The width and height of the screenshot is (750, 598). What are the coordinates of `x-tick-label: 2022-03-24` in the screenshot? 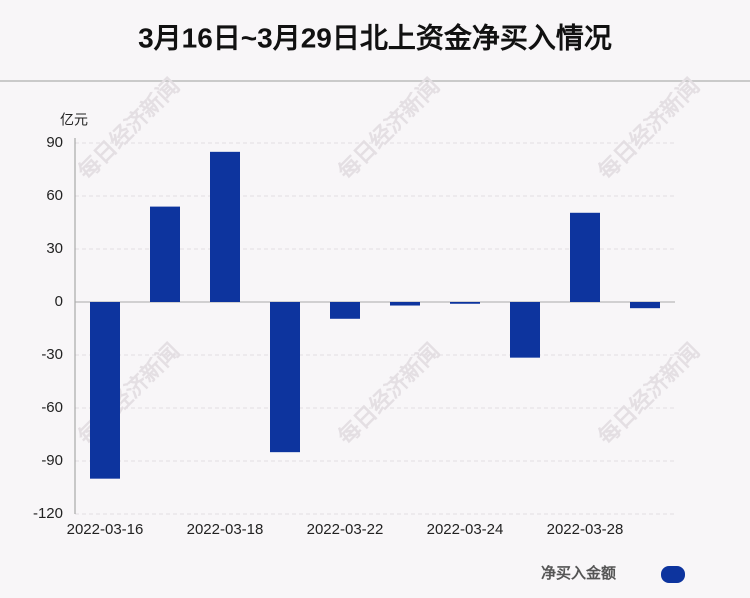 It's located at (465, 529).